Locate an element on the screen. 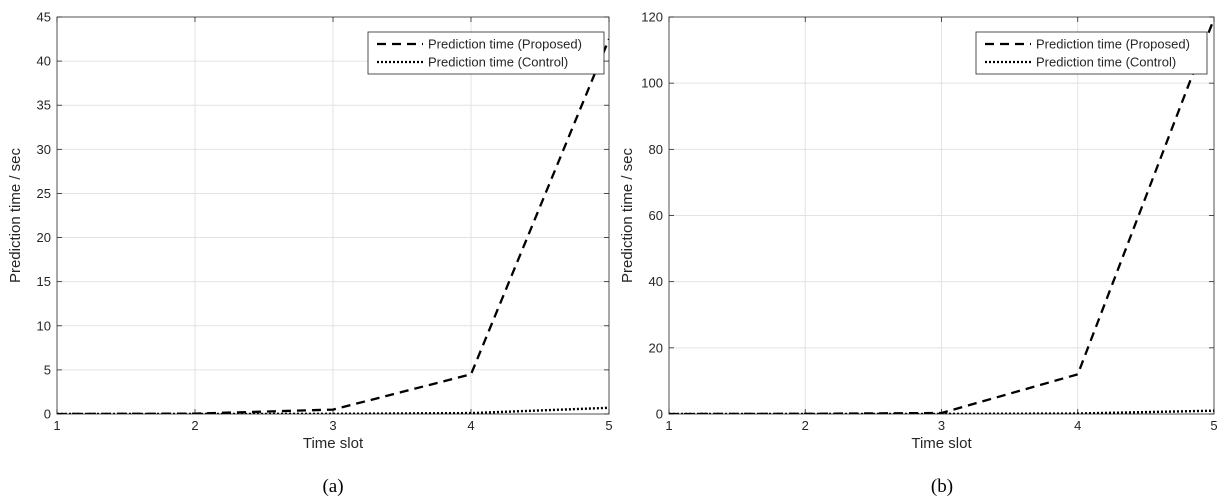 The height and width of the screenshot is (500, 1222). y-tick-label: 60 is located at coordinates (656, 215).